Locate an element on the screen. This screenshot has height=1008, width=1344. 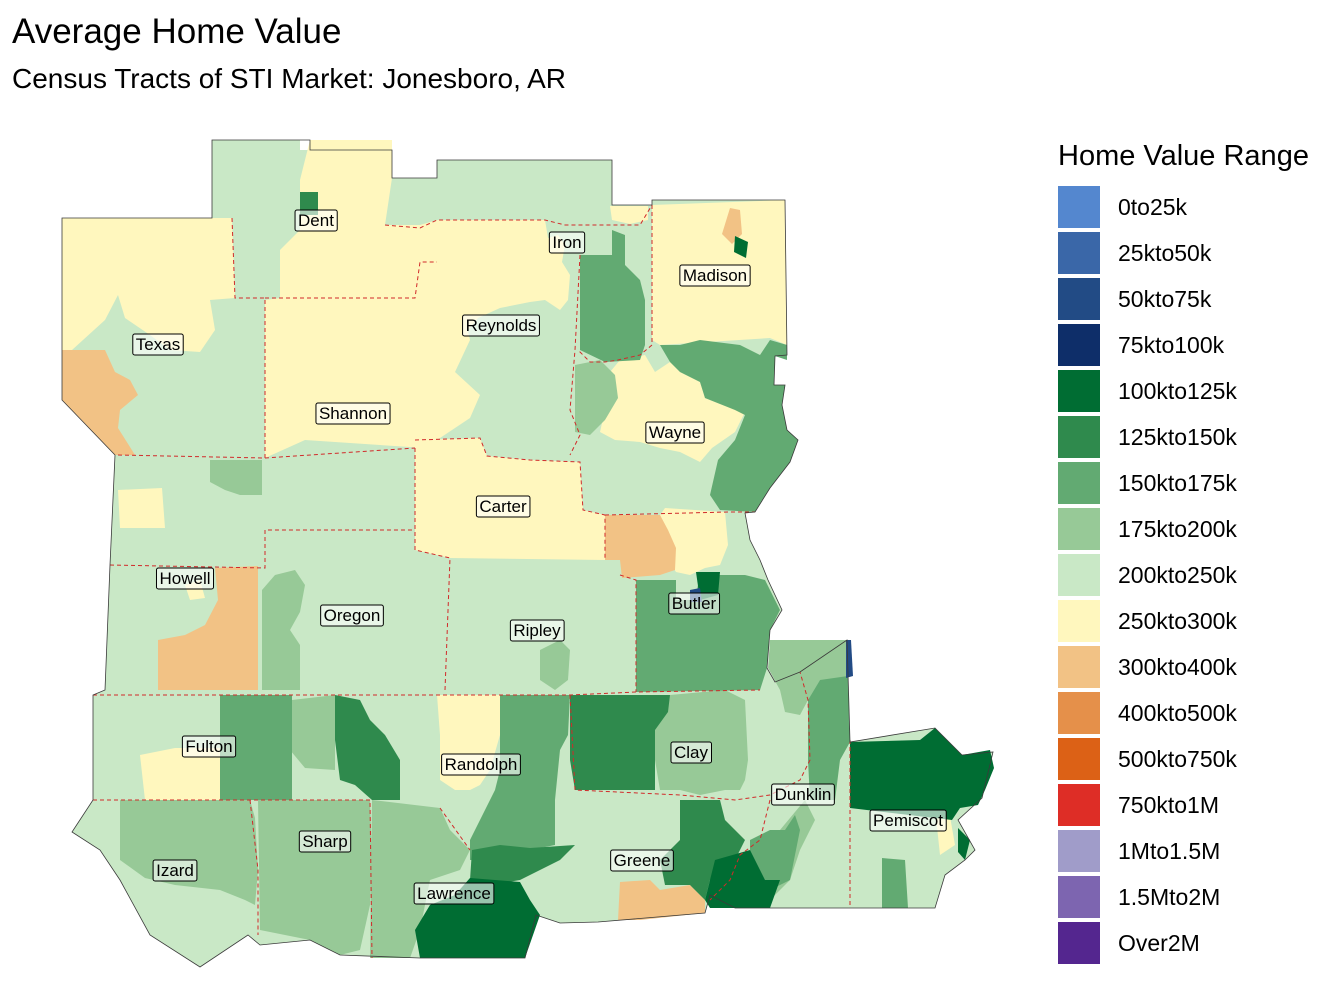
county-name: Reynolds is located at coordinates (501, 325).